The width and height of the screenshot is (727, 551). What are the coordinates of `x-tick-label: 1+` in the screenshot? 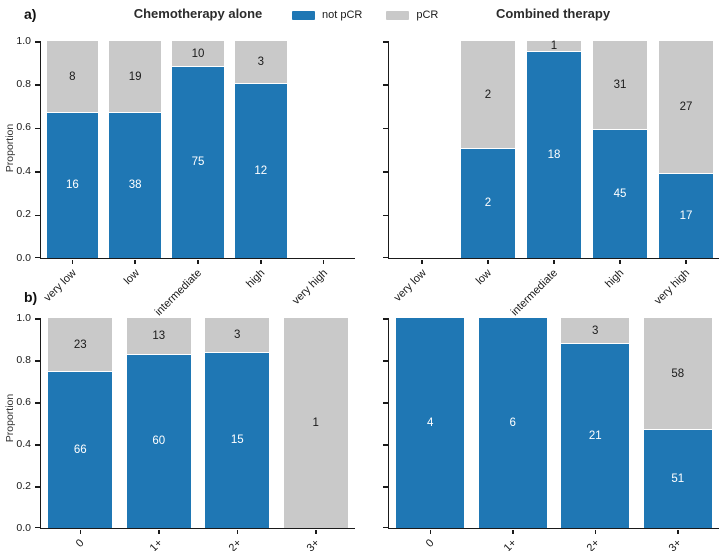 It's located at (156, 544).